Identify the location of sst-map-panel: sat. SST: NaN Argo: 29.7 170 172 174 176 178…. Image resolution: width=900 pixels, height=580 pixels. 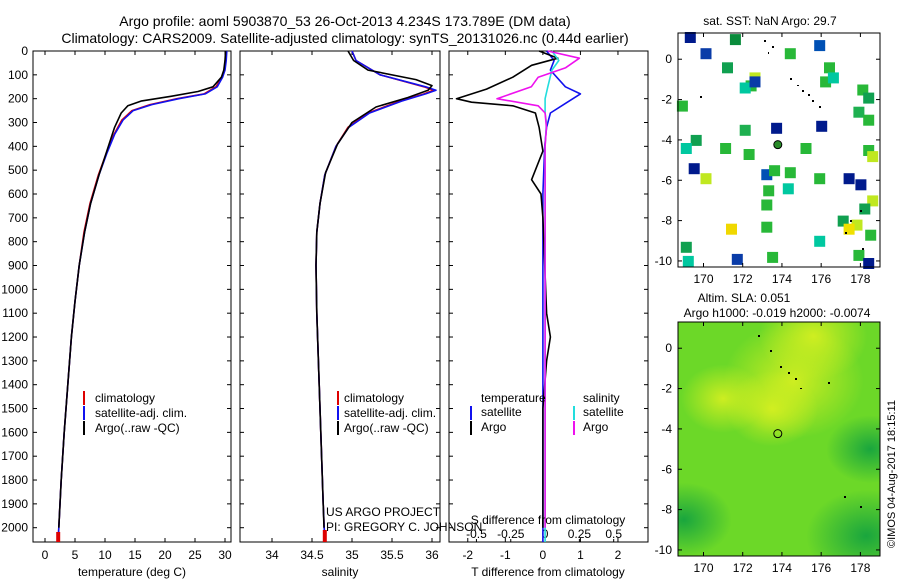
(768, 150).